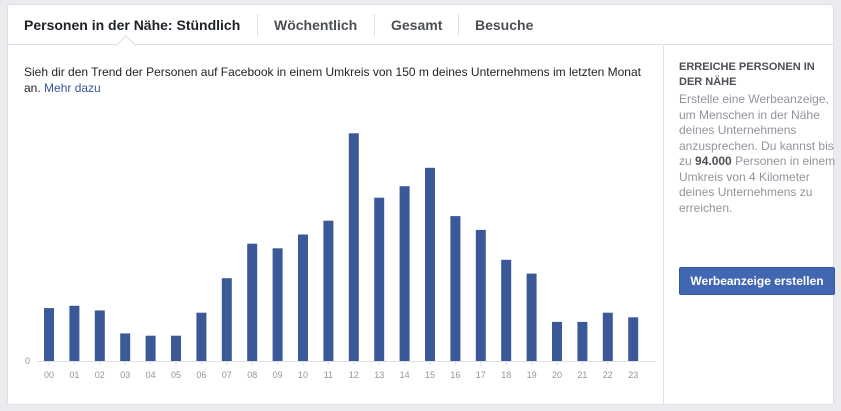 The height and width of the screenshot is (411, 841). Describe the element at coordinates (303, 375) in the screenshot. I see `x-tick-label: 10` at that location.